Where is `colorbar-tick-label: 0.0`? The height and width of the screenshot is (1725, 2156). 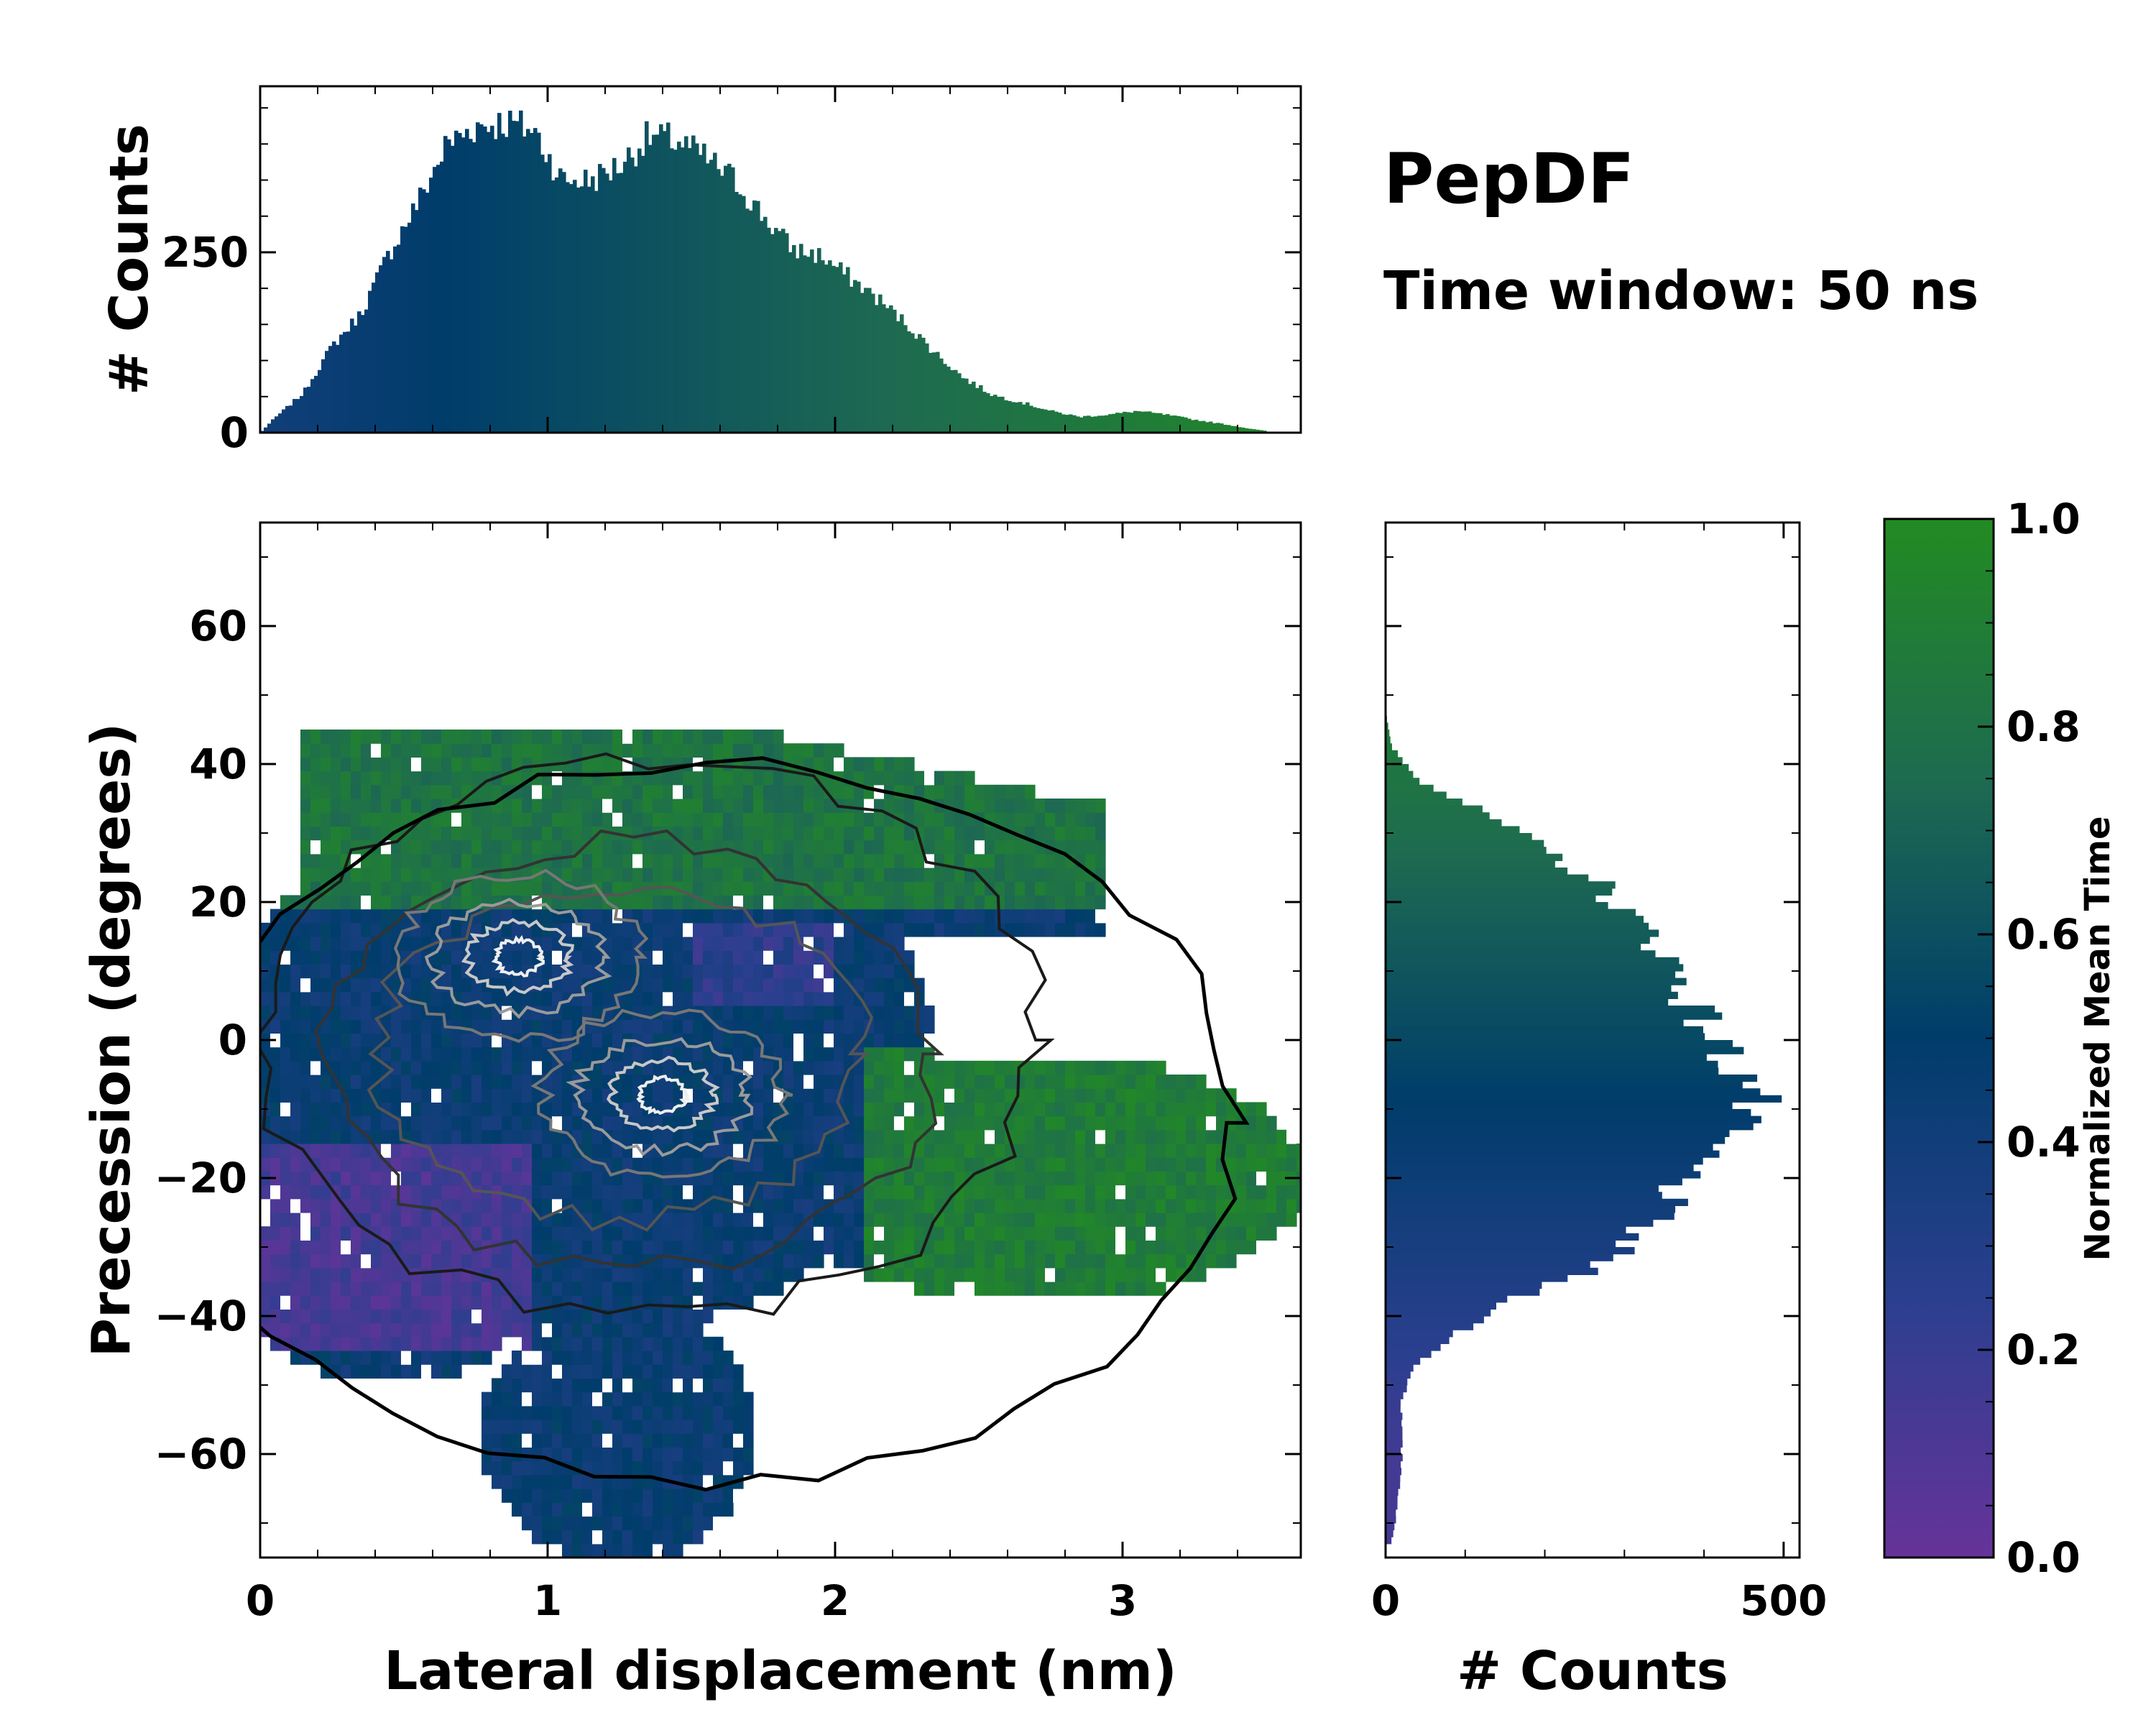 colorbar-tick-label: 0.0 is located at coordinates (2044, 1557).